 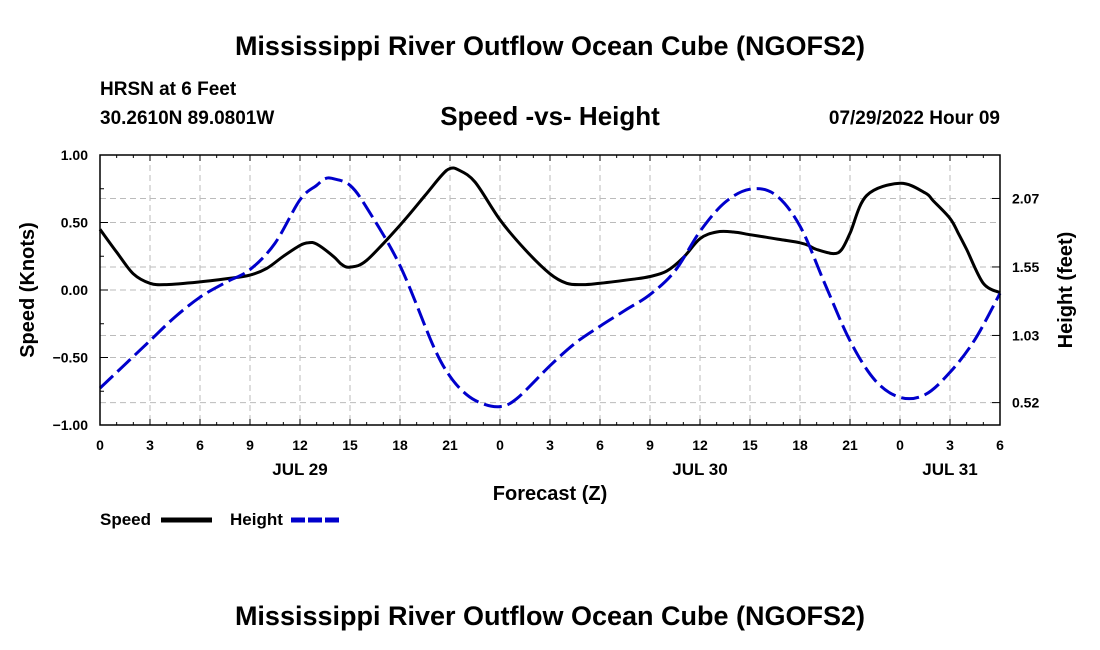 I want to click on legend-label-speed: Speed, so click(x=125, y=519).